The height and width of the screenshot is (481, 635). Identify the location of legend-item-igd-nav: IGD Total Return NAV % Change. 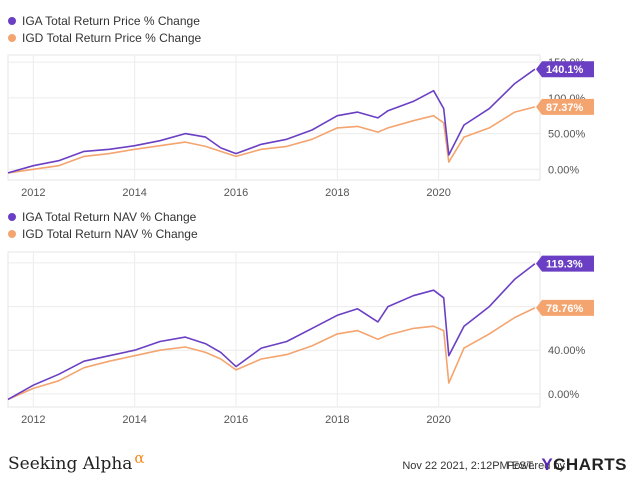
(103, 233).